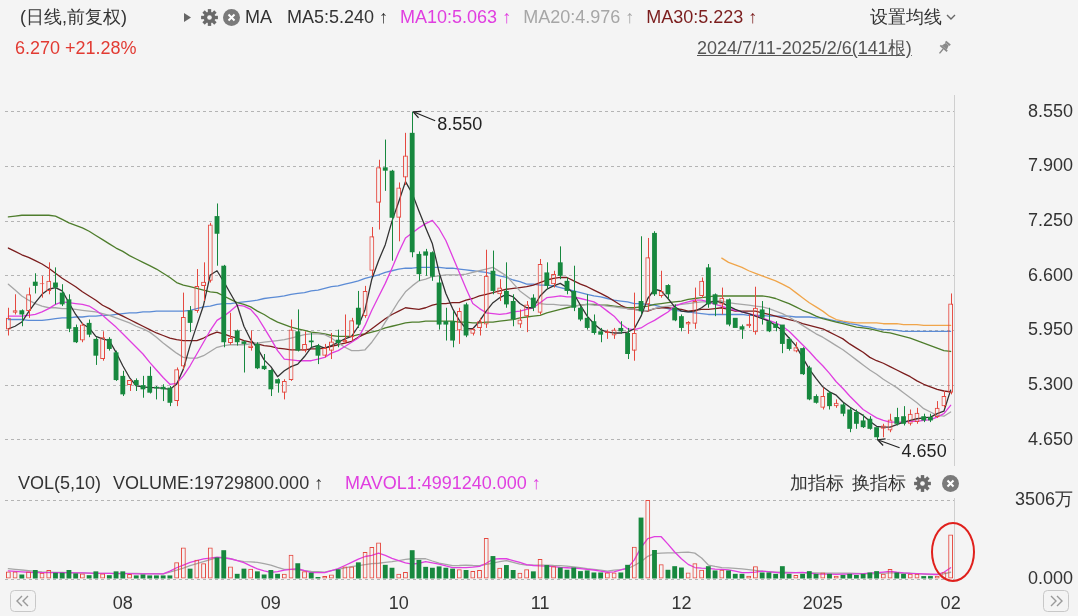  What do you see at coordinates (579, 17) in the screenshot?
I see `text: MA20:4.976 ↑` at bounding box center [579, 17].